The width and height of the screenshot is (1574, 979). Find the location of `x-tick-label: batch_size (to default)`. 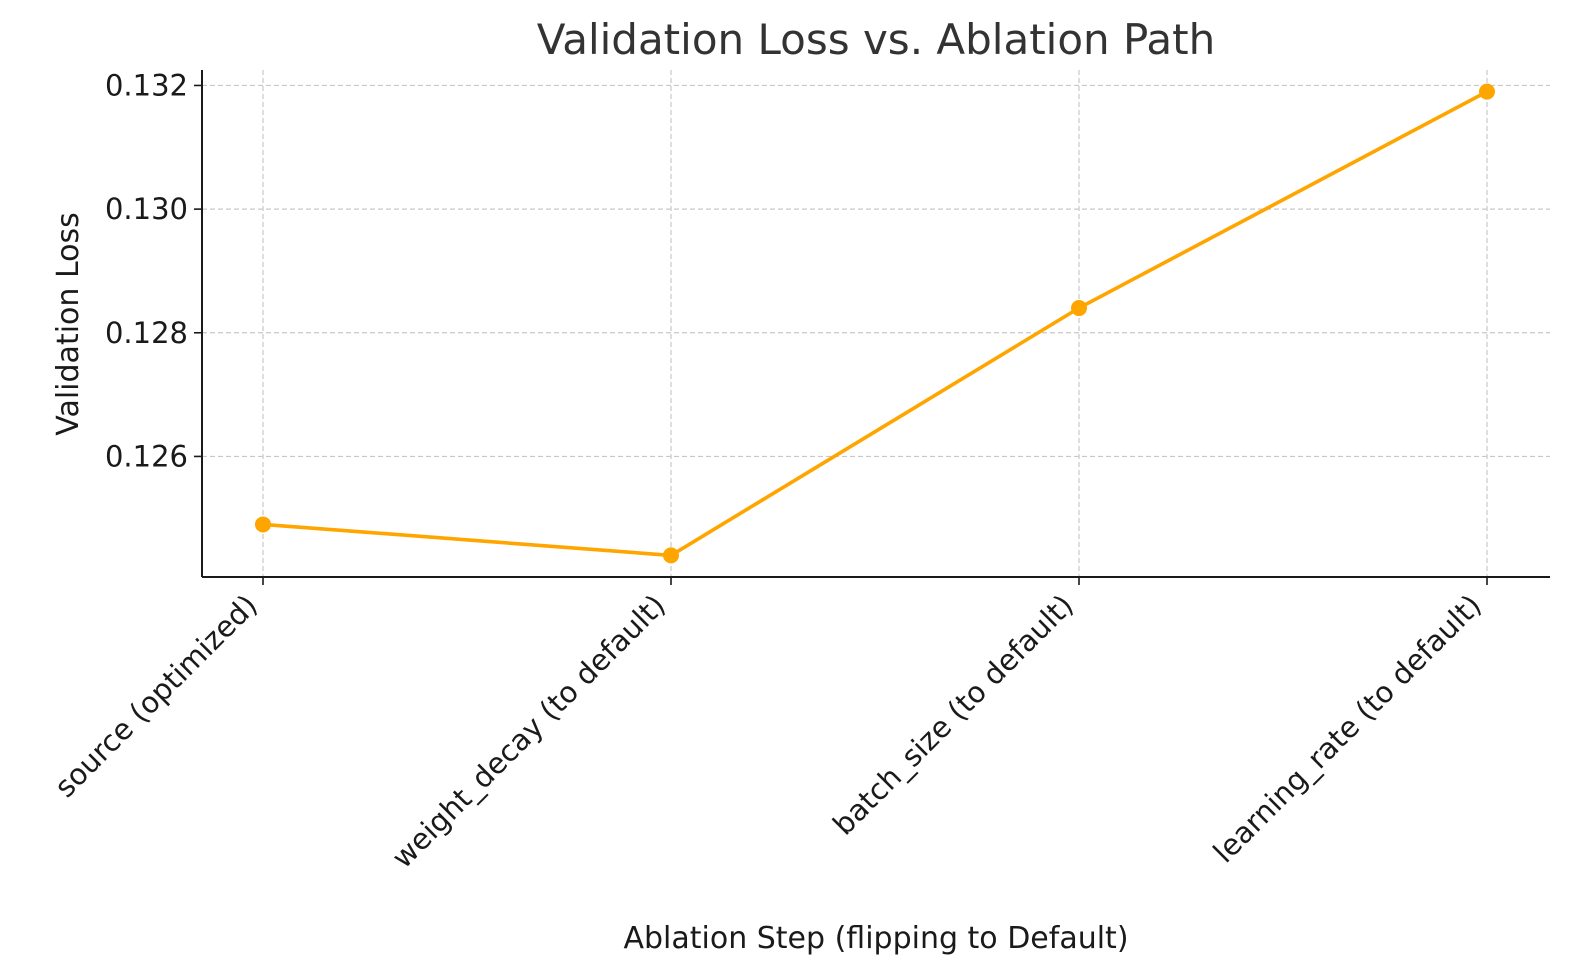

x-tick-label: batch_size (to default) is located at coordinates (953, 715).